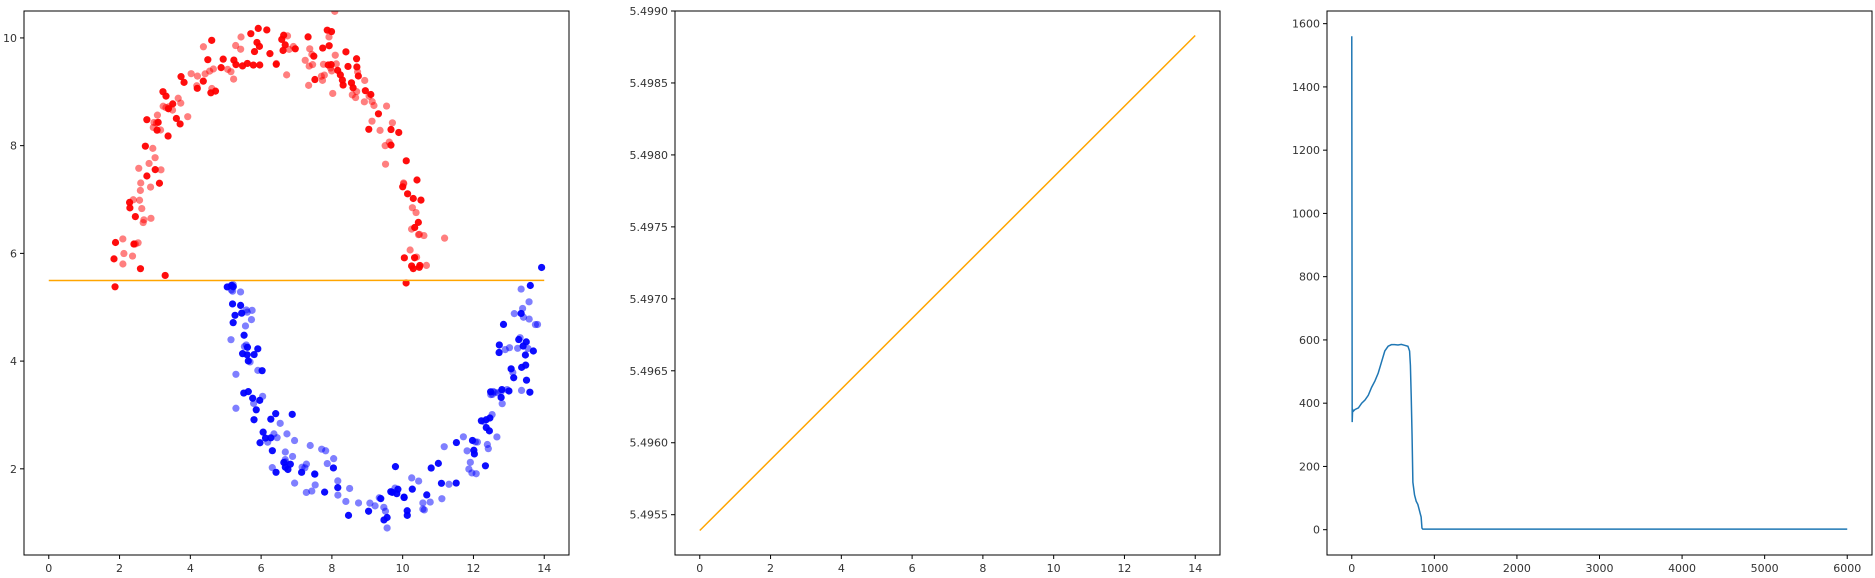 The width and height of the screenshot is (1875, 578). Describe the element at coordinates (13, 253) in the screenshot. I see `y-tick-label: 6` at that location.